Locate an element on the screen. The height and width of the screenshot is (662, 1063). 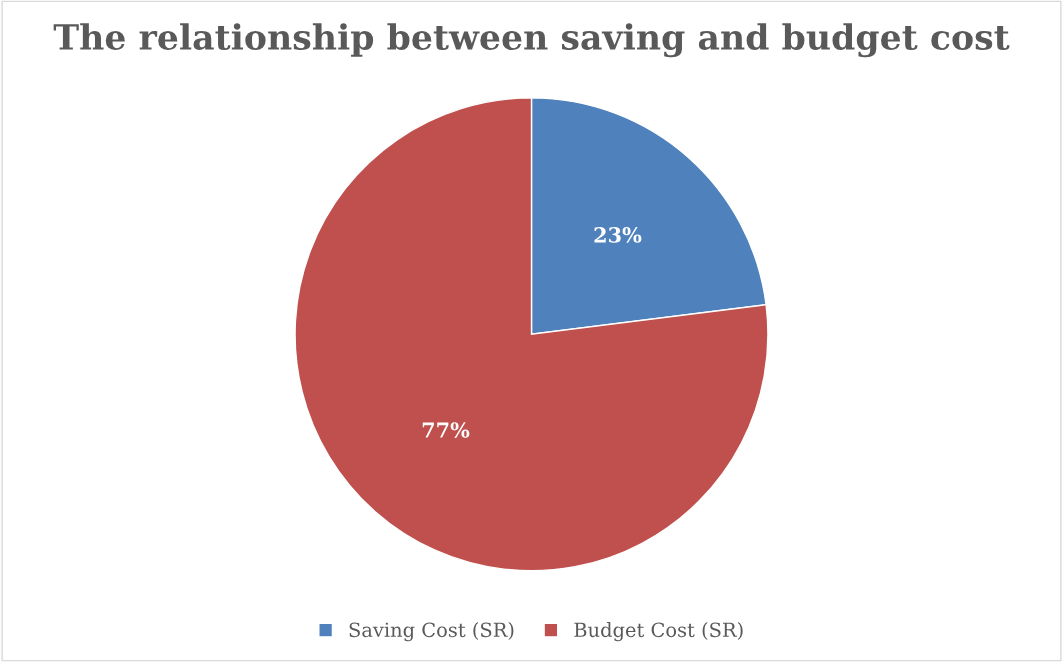
chart-title: The relationship between saving and budget cost is located at coordinates (531, 40).